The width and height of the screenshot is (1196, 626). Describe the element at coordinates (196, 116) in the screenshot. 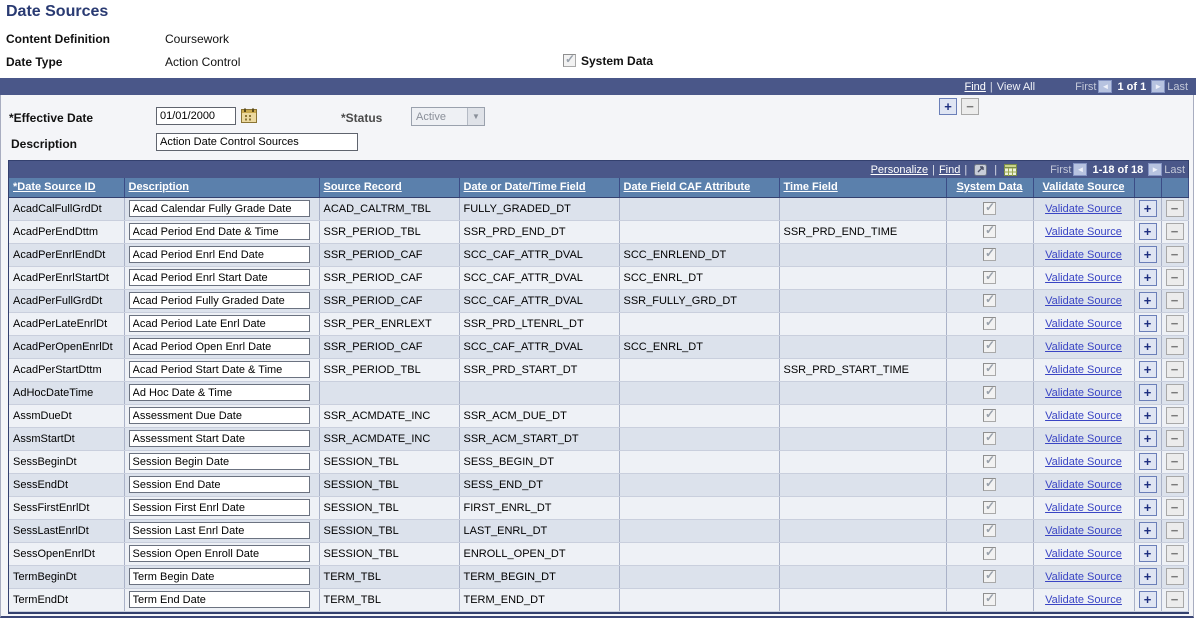

I see `effective-date-input` at that location.